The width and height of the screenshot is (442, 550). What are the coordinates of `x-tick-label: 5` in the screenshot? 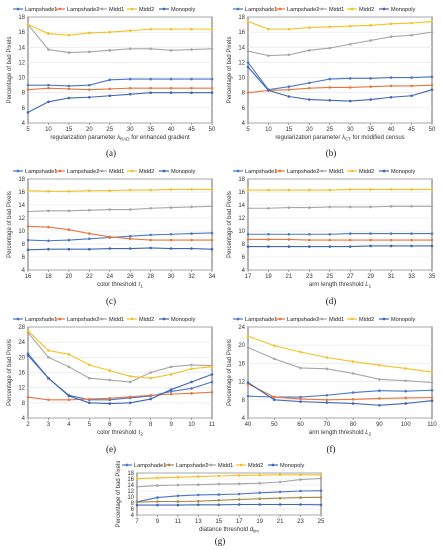 It's located at (90, 425).